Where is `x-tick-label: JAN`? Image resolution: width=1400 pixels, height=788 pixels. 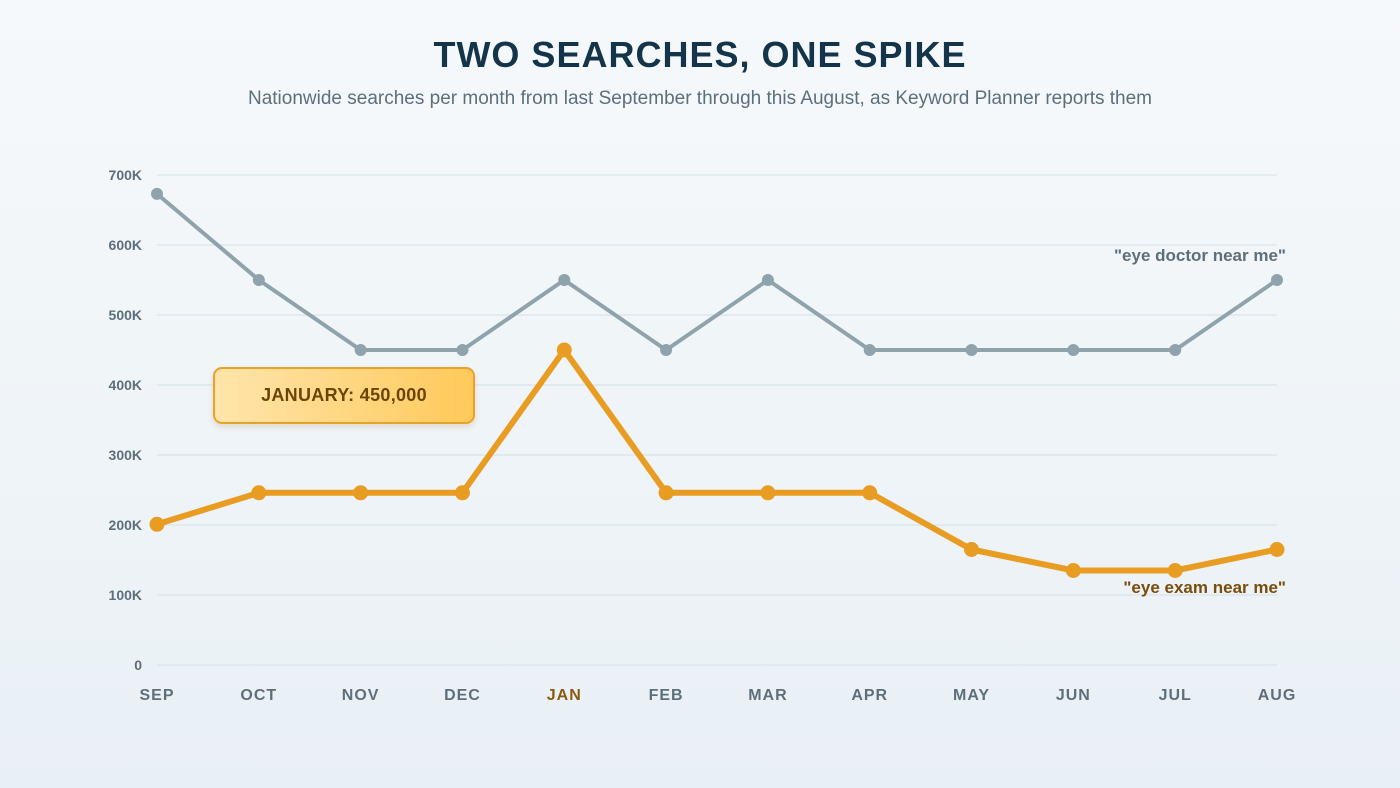 x-tick-label: JAN is located at coordinates (564, 695).